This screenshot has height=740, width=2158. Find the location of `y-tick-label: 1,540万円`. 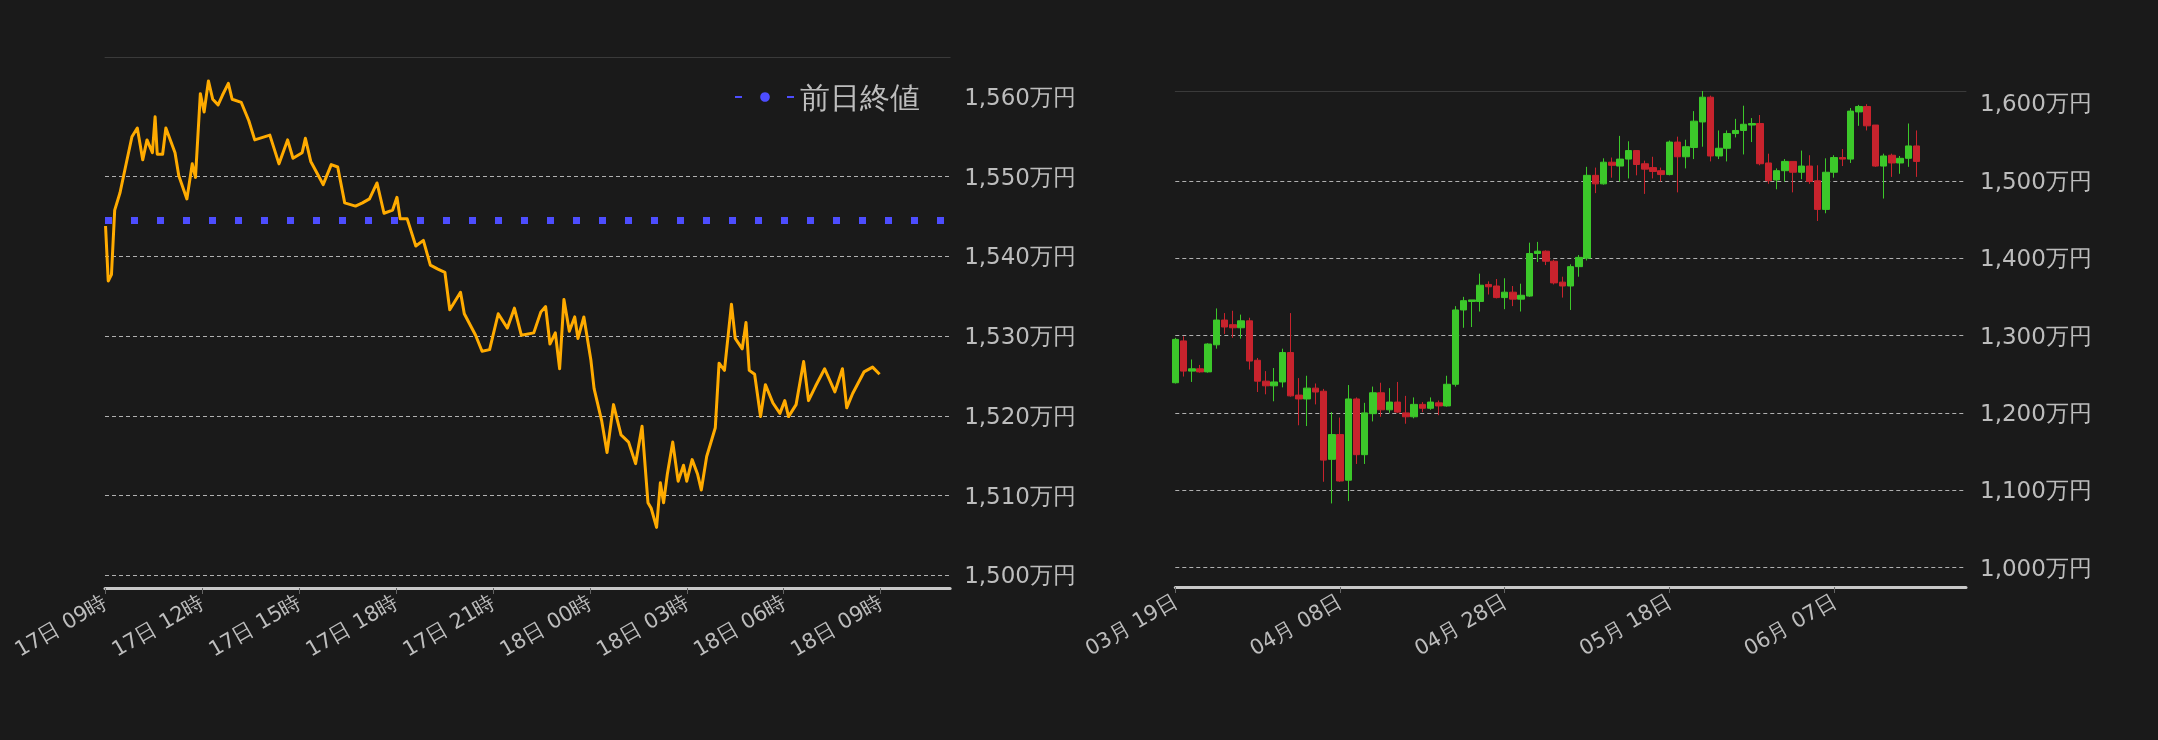

y-tick-label: 1,540万円 is located at coordinates (1020, 256).